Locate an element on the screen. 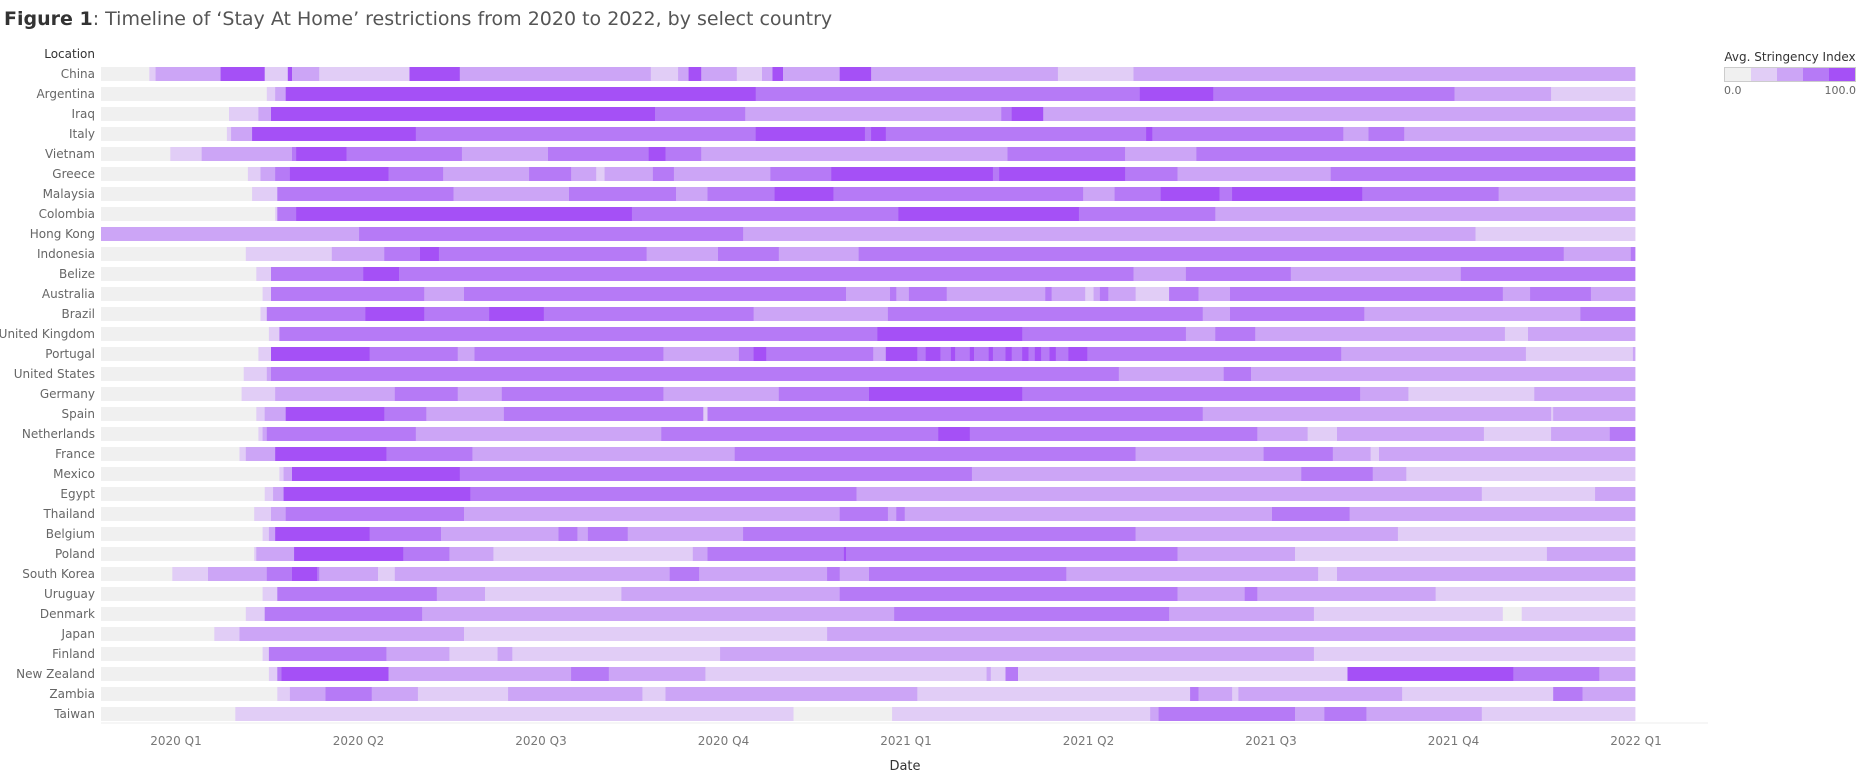 This screenshot has height=780, width=1859. row-argentina: Argentina is located at coordinates (836, 94).